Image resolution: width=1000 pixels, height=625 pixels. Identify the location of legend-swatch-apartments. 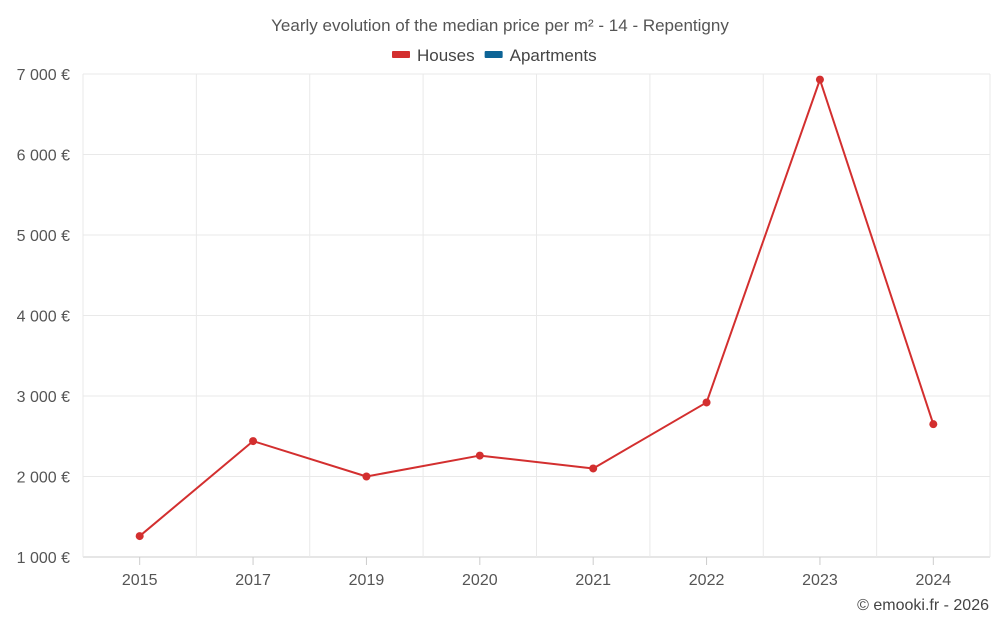
(493, 54).